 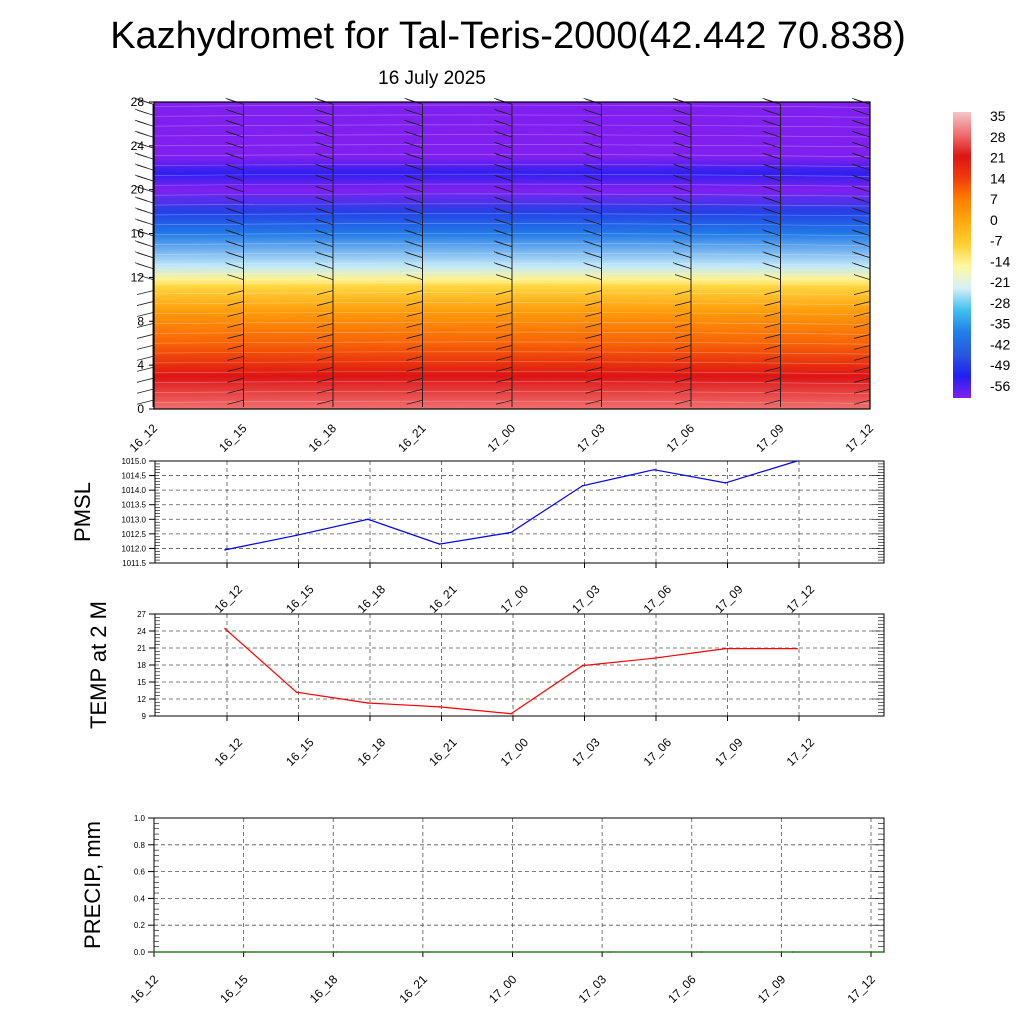 I want to click on colorbar-label: 21, so click(x=998, y=158).